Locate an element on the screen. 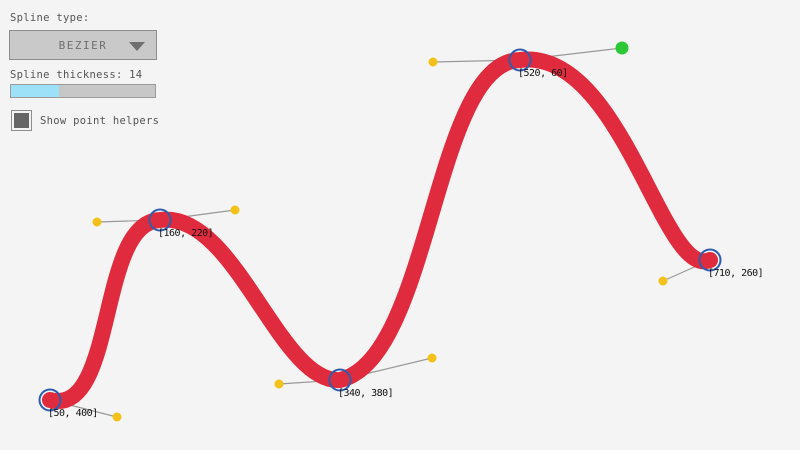  thickness-slider-fill is located at coordinates (35, 91).